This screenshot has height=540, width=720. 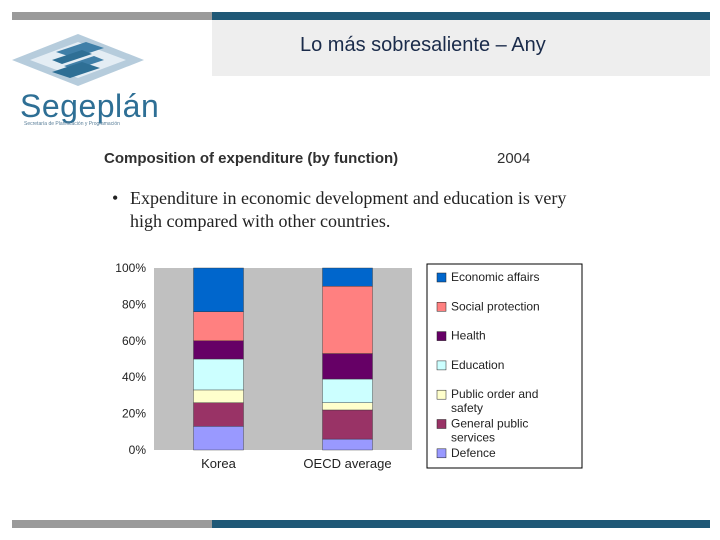 I want to click on chart-title: Composition of expenditure (by function), so click(x=251, y=158).